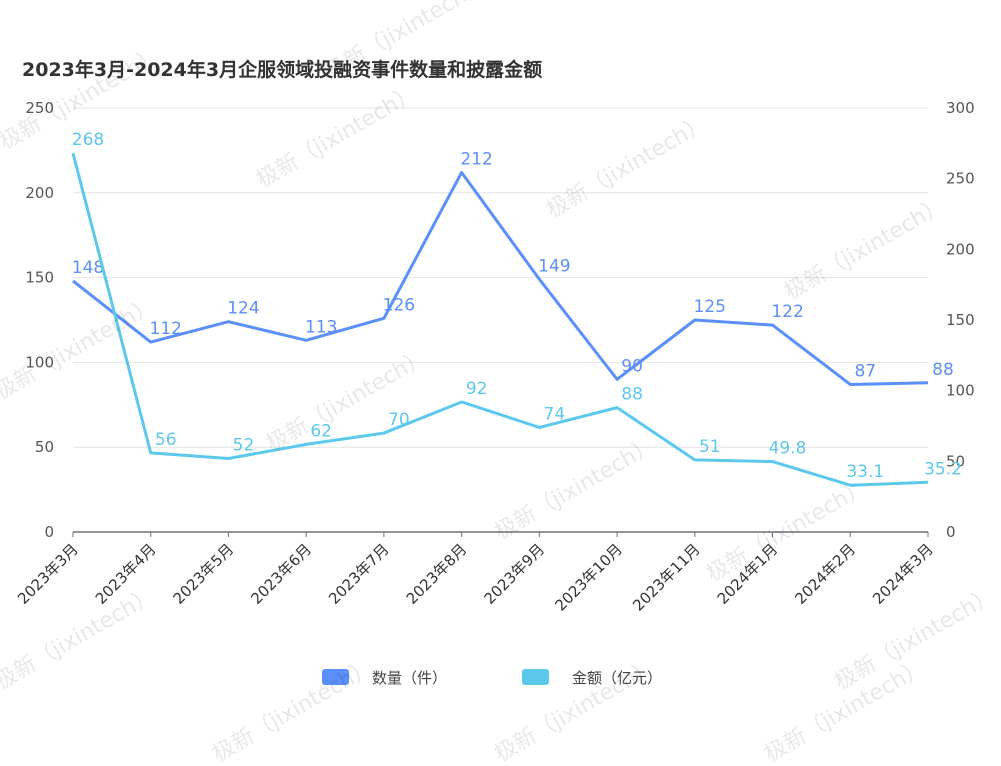  Describe the element at coordinates (960, 249) in the screenshot. I see `y-right-tick-label: 200` at that location.